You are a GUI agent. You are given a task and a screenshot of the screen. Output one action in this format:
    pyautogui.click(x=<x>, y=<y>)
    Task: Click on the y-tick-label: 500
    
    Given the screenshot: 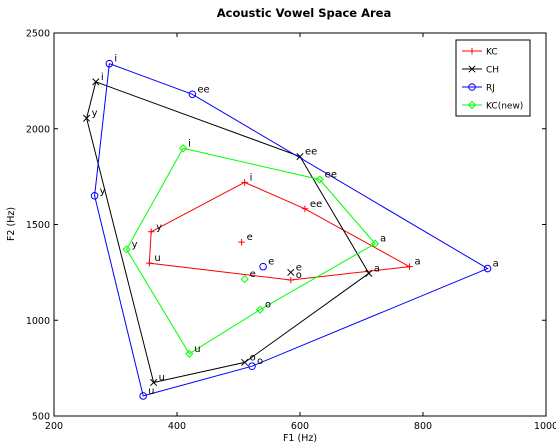 What is the action you would take?
    pyautogui.click(x=41, y=417)
    